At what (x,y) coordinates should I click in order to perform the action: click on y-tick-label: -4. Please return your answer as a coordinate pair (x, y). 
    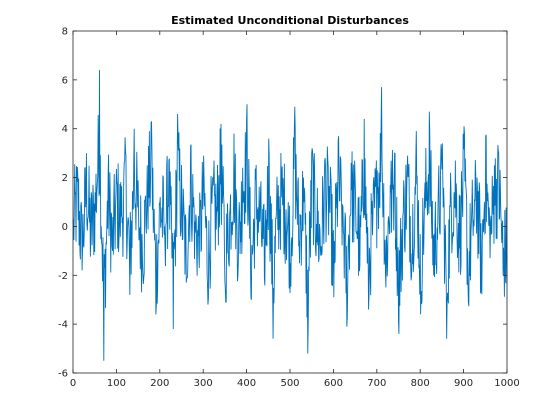
    Looking at the image, I should click on (63, 325).